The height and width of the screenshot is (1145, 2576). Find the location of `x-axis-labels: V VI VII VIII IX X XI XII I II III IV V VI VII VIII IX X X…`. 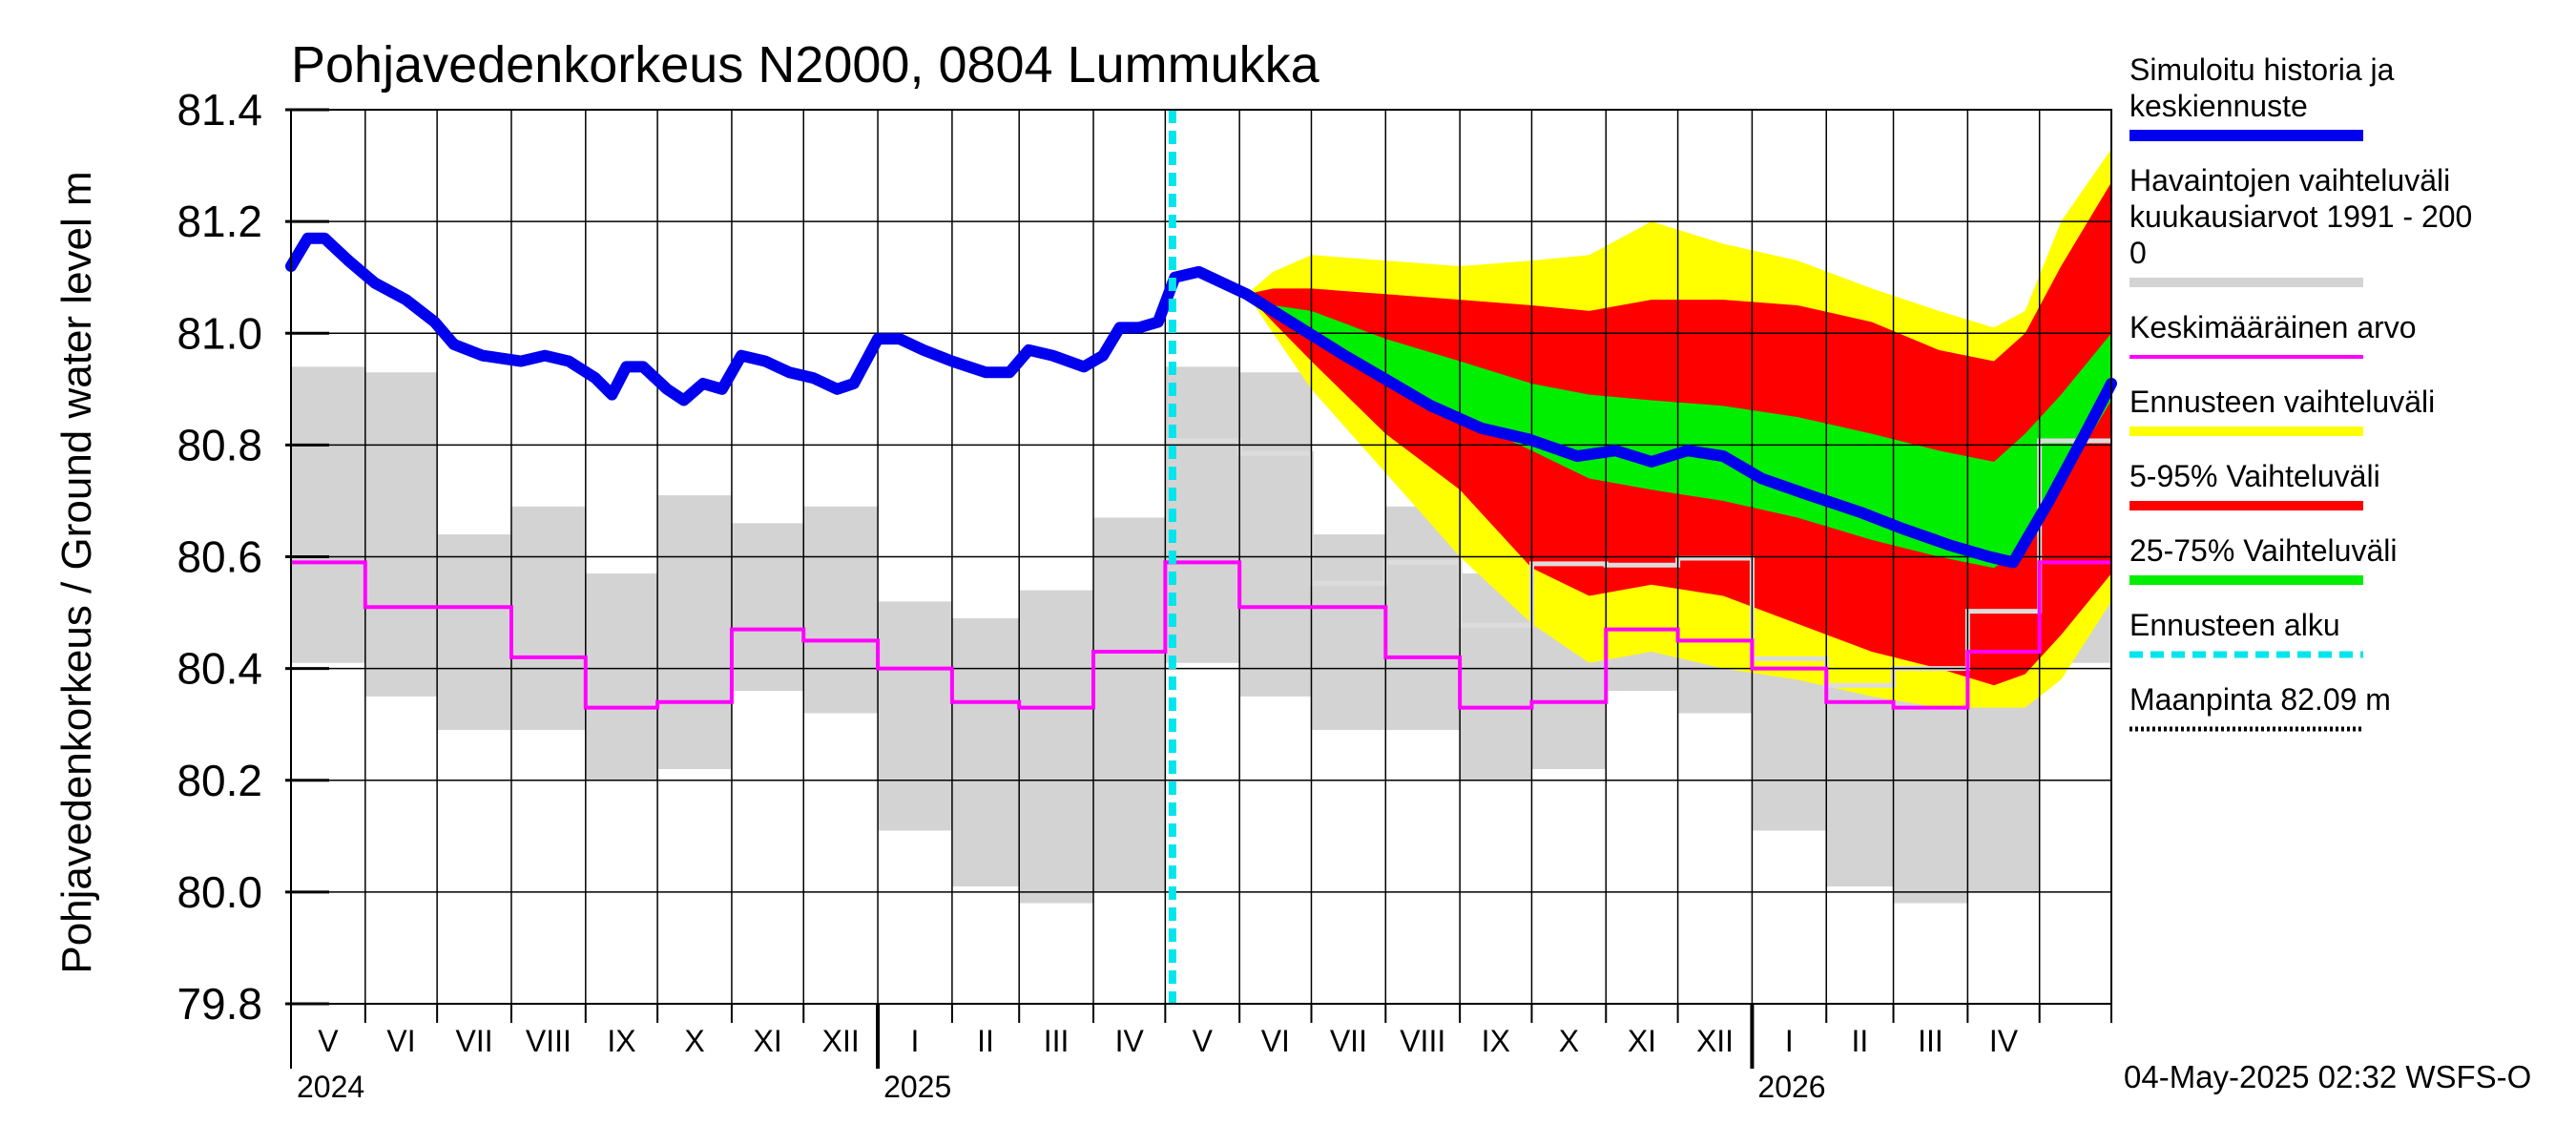

x-axis-labels: V VI VII VIII IX X XI XII I II III IV V VI VII VIII IX X X… is located at coordinates (1158, 1064).